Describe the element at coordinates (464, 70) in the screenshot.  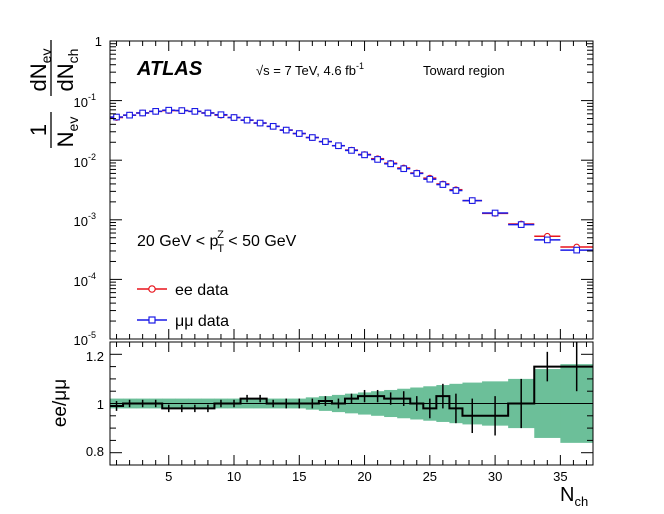
I see `region-label: Toward region` at that location.